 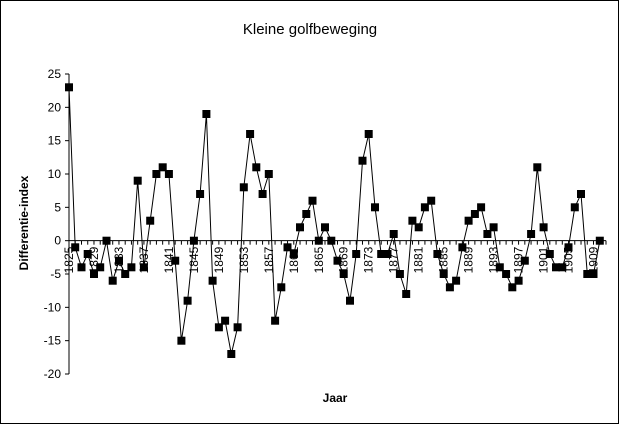 I want to click on y-tick-label: -10, so click(x=53, y=307).